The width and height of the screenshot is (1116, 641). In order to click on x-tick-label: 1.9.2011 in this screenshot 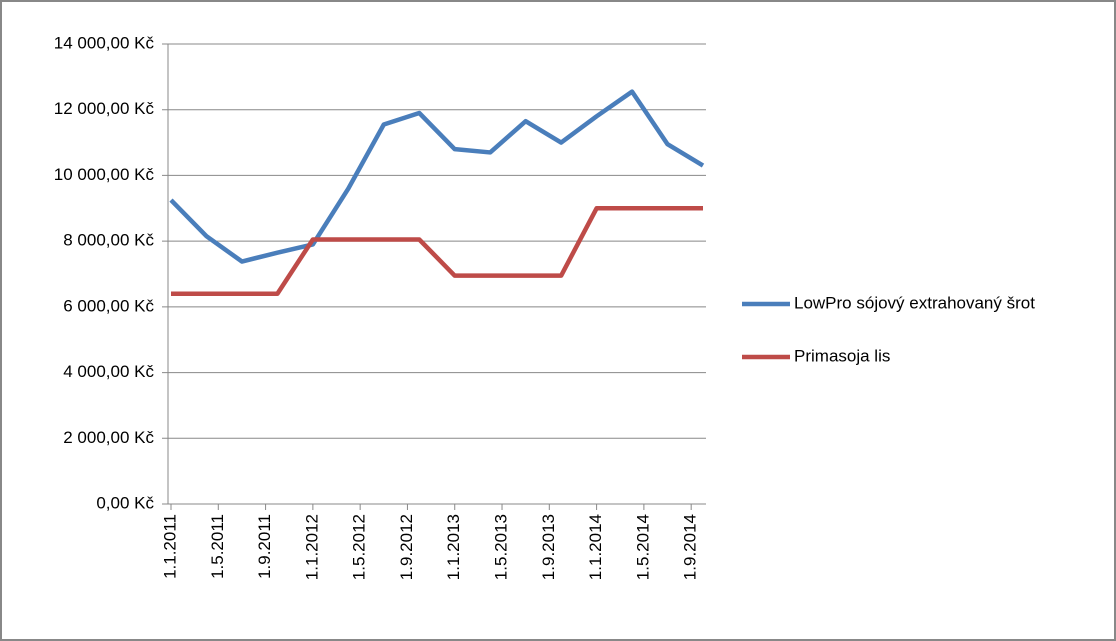, I will do `click(264, 546)`.